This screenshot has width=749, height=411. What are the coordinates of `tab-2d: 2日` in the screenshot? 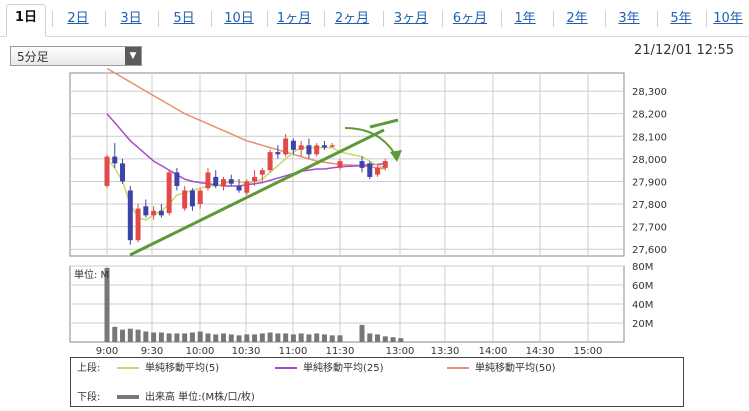 It's located at (78, 18).